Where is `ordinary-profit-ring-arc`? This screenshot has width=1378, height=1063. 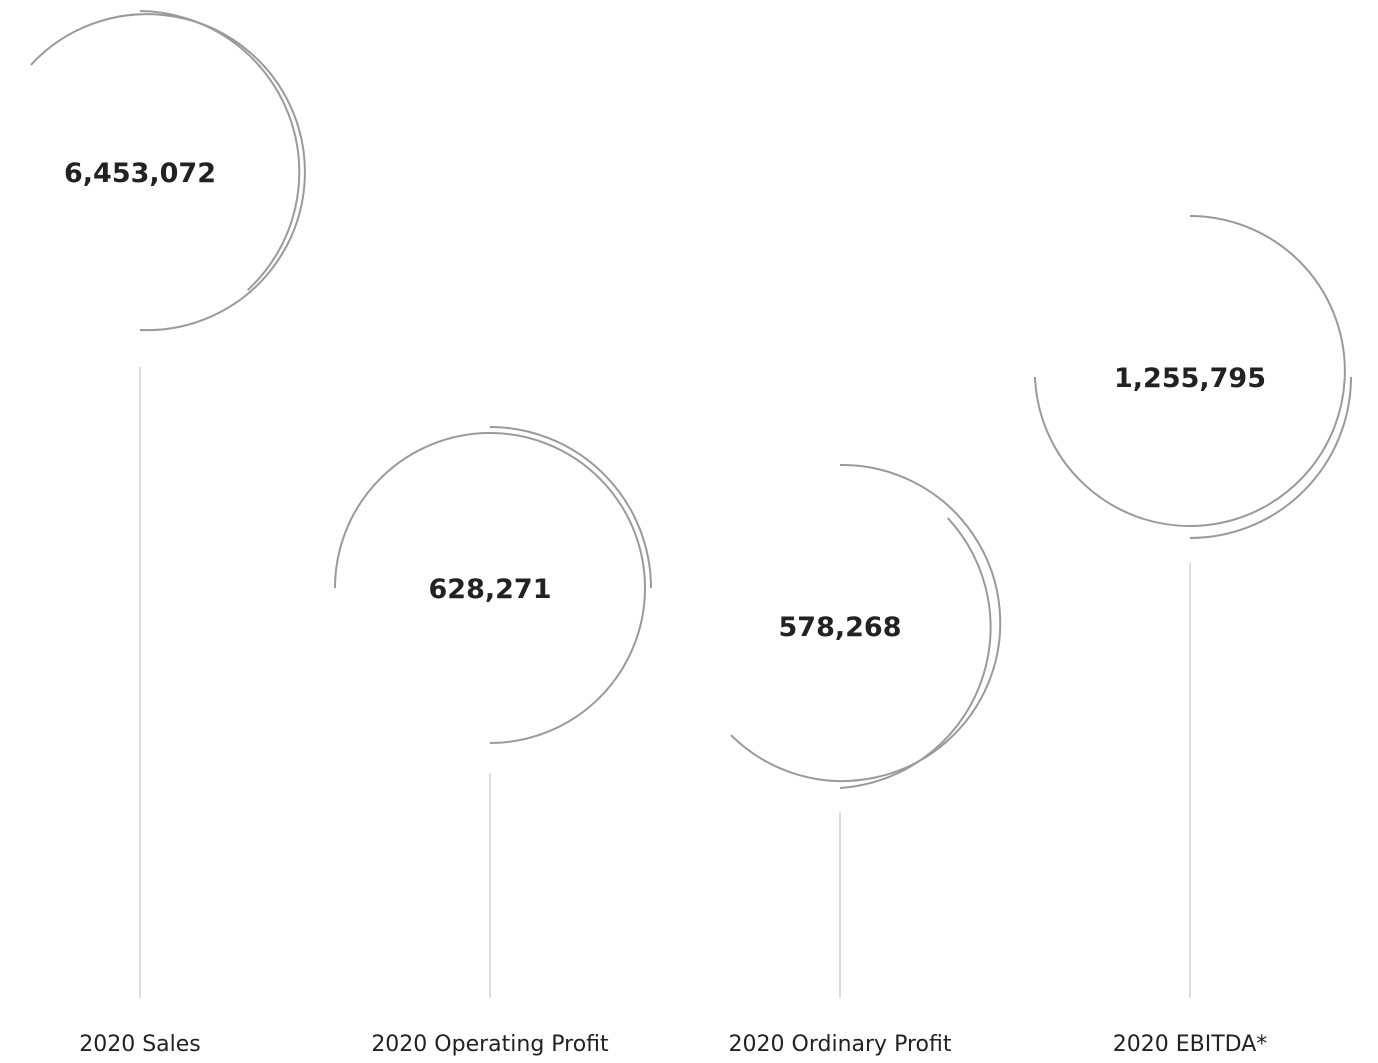 ordinary-profit-ring-arc is located at coordinates (866, 622).